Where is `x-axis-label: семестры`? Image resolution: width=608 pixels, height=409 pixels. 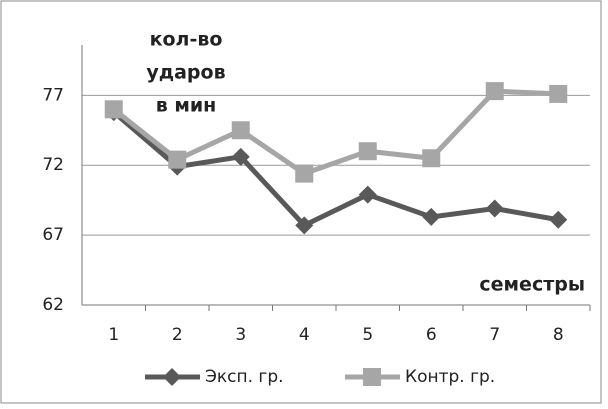 x-axis-label: семестры is located at coordinates (532, 285).